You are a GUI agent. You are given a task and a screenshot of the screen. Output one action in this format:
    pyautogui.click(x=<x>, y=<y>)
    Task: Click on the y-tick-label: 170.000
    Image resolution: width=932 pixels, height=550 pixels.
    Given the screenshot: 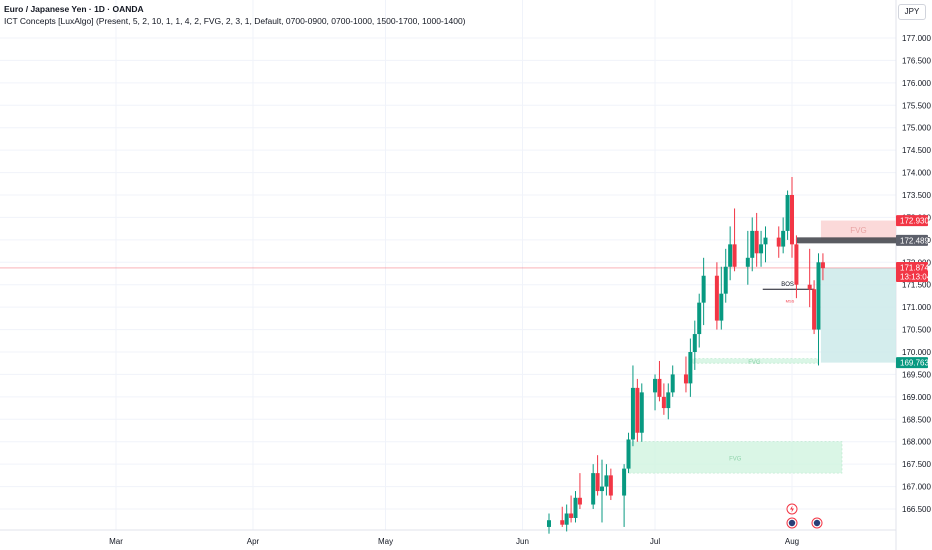 What is the action you would take?
    pyautogui.click(x=916, y=352)
    